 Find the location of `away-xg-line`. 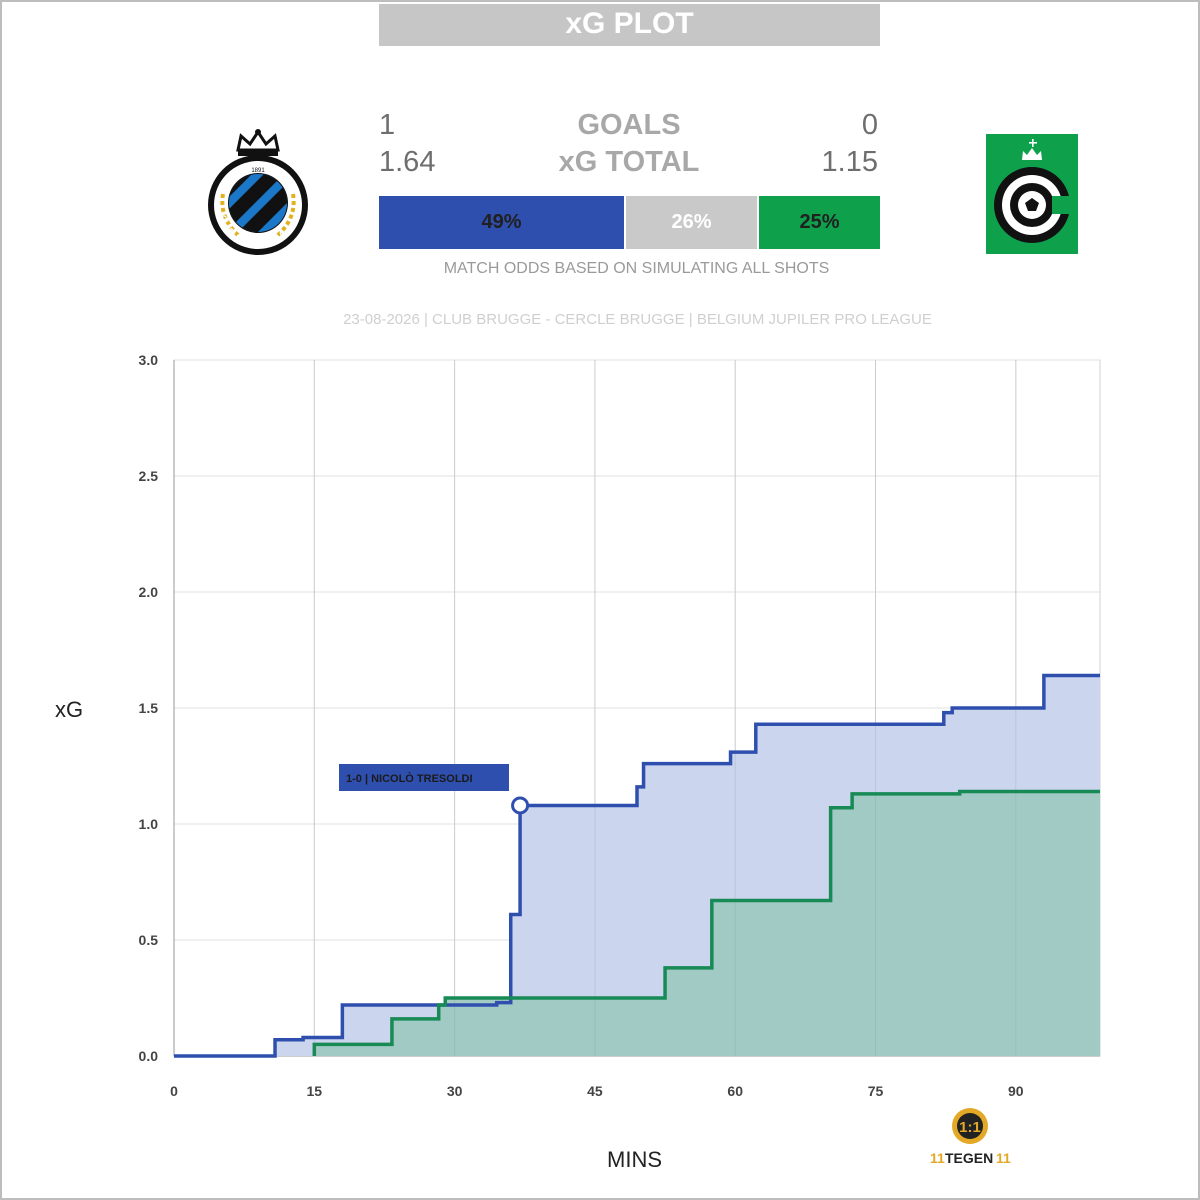

away-xg-line is located at coordinates (706, 922).